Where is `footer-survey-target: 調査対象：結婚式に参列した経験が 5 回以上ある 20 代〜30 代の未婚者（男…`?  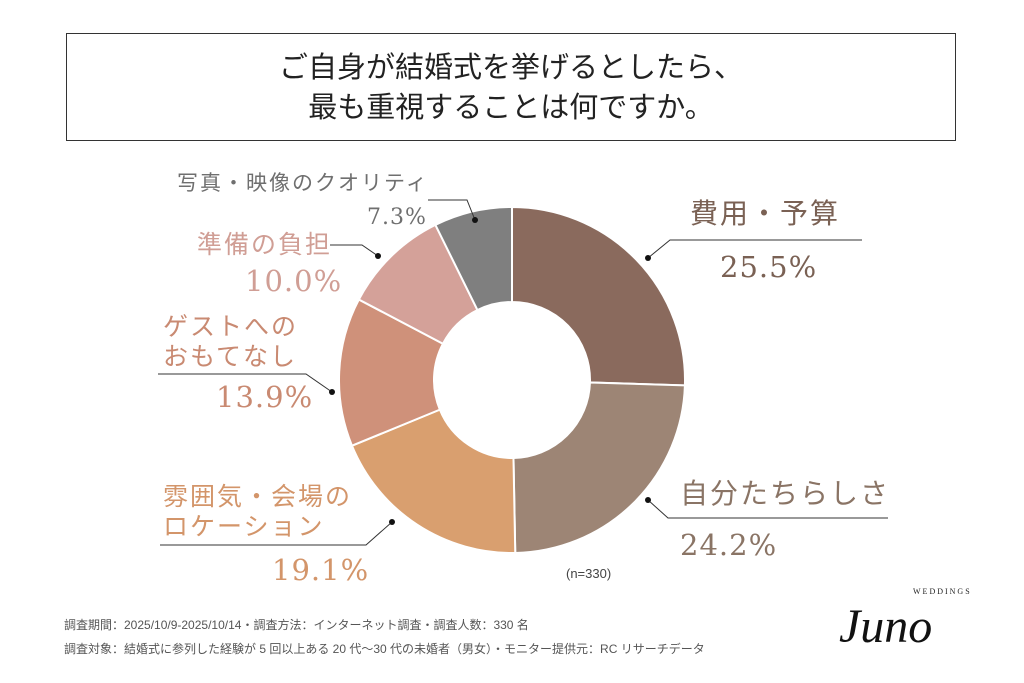 footer-survey-target: 調査対象：結婚式に参列した経験が 5 回以上ある 20 代〜30 代の未婚者（男… is located at coordinates (384, 649).